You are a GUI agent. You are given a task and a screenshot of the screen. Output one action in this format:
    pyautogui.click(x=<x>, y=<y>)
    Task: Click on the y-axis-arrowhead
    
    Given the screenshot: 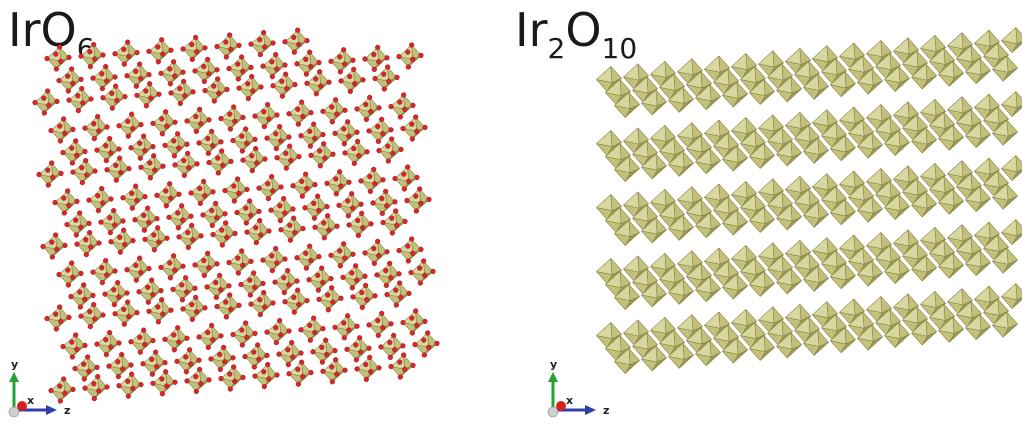 What is the action you would take?
    pyautogui.click(x=14, y=377)
    